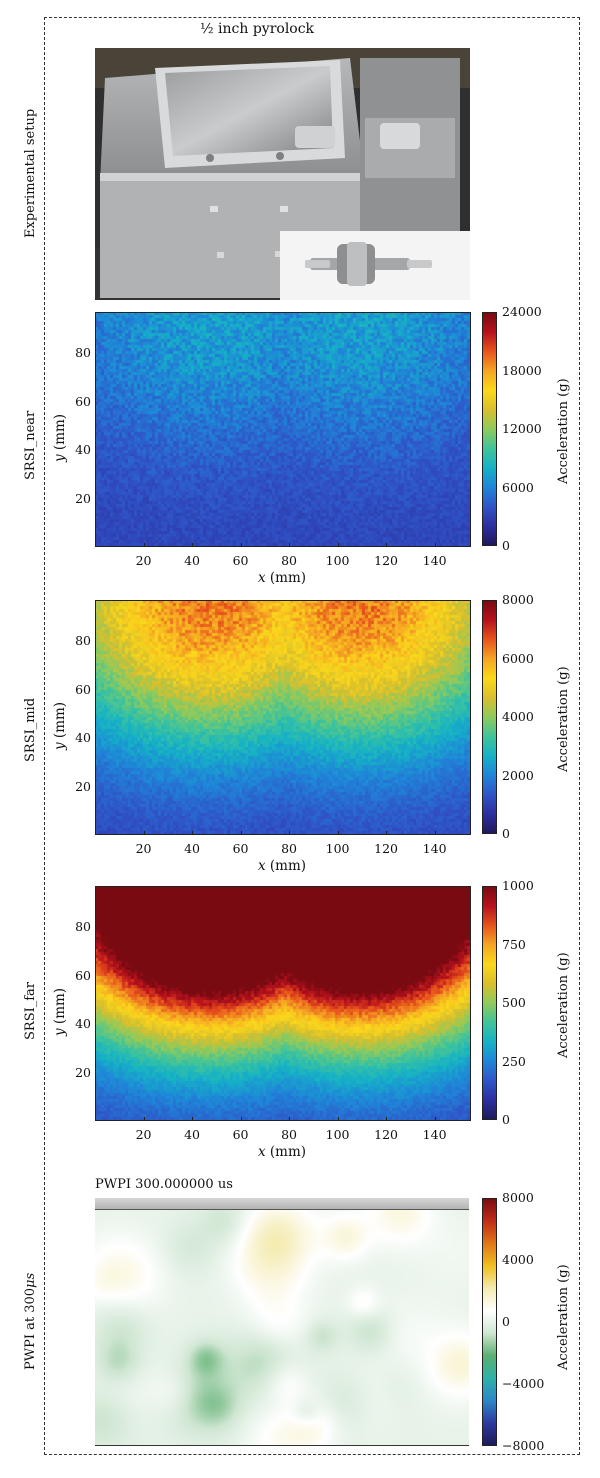  Describe the element at coordinates (523, 1445) in the screenshot. I see `colorbar-tick-label: −8000` at that location.